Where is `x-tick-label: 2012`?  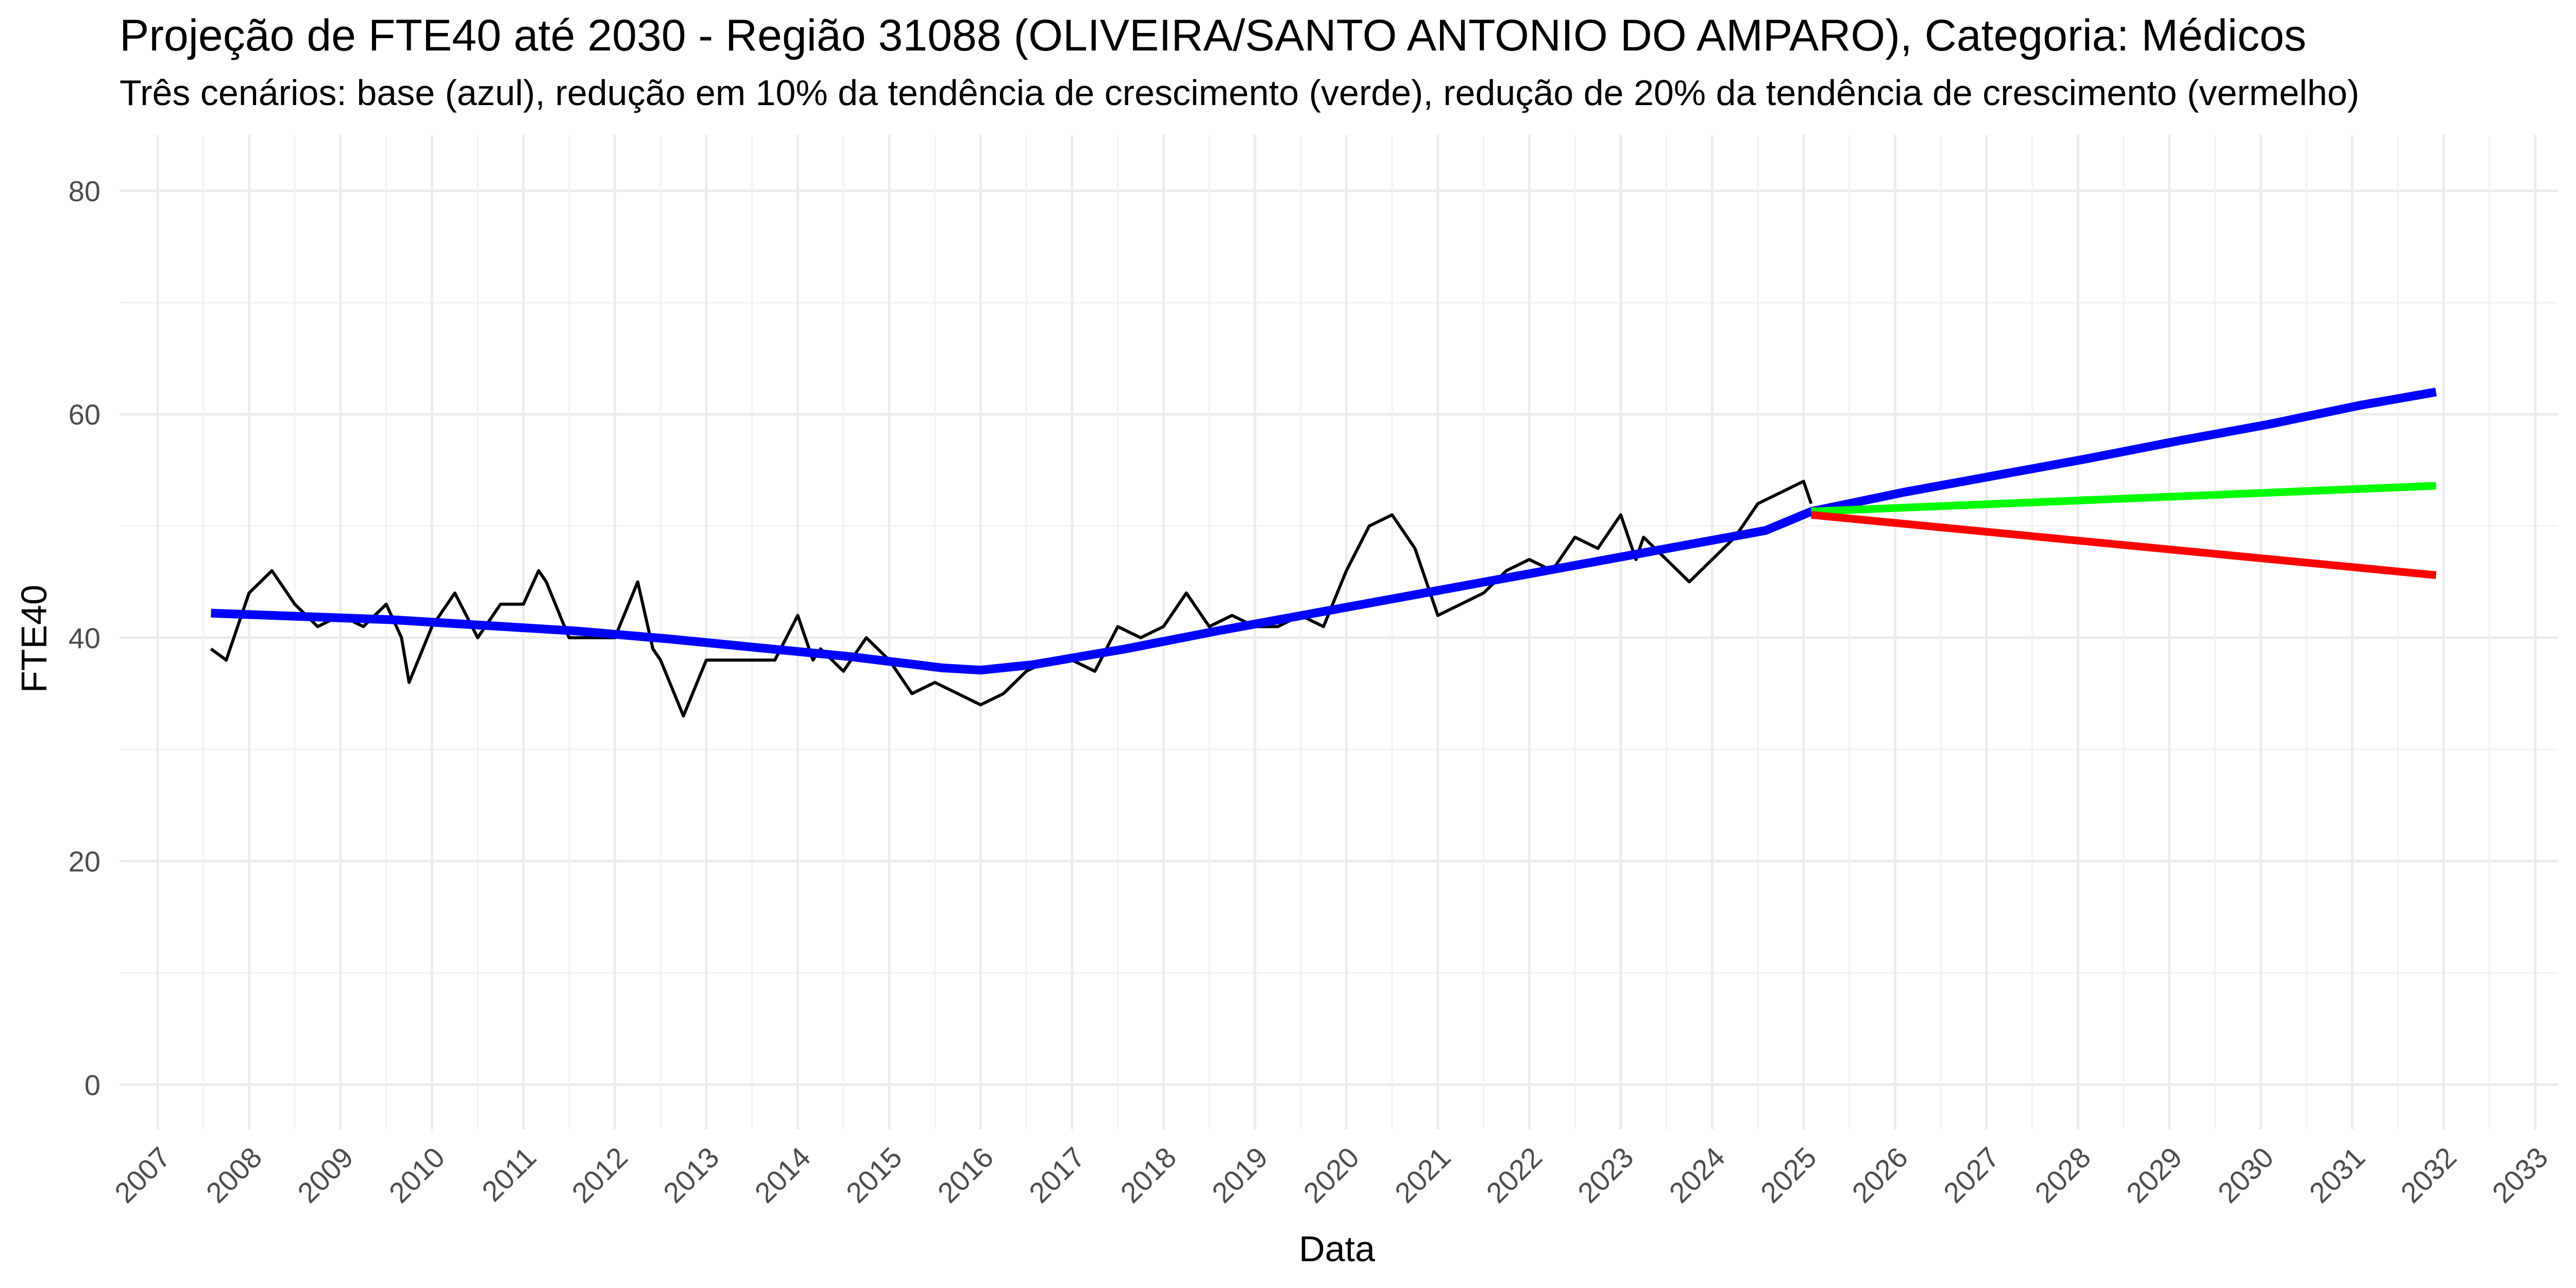 x-tick-label: 2012 is located at coordinates (600, 1175).